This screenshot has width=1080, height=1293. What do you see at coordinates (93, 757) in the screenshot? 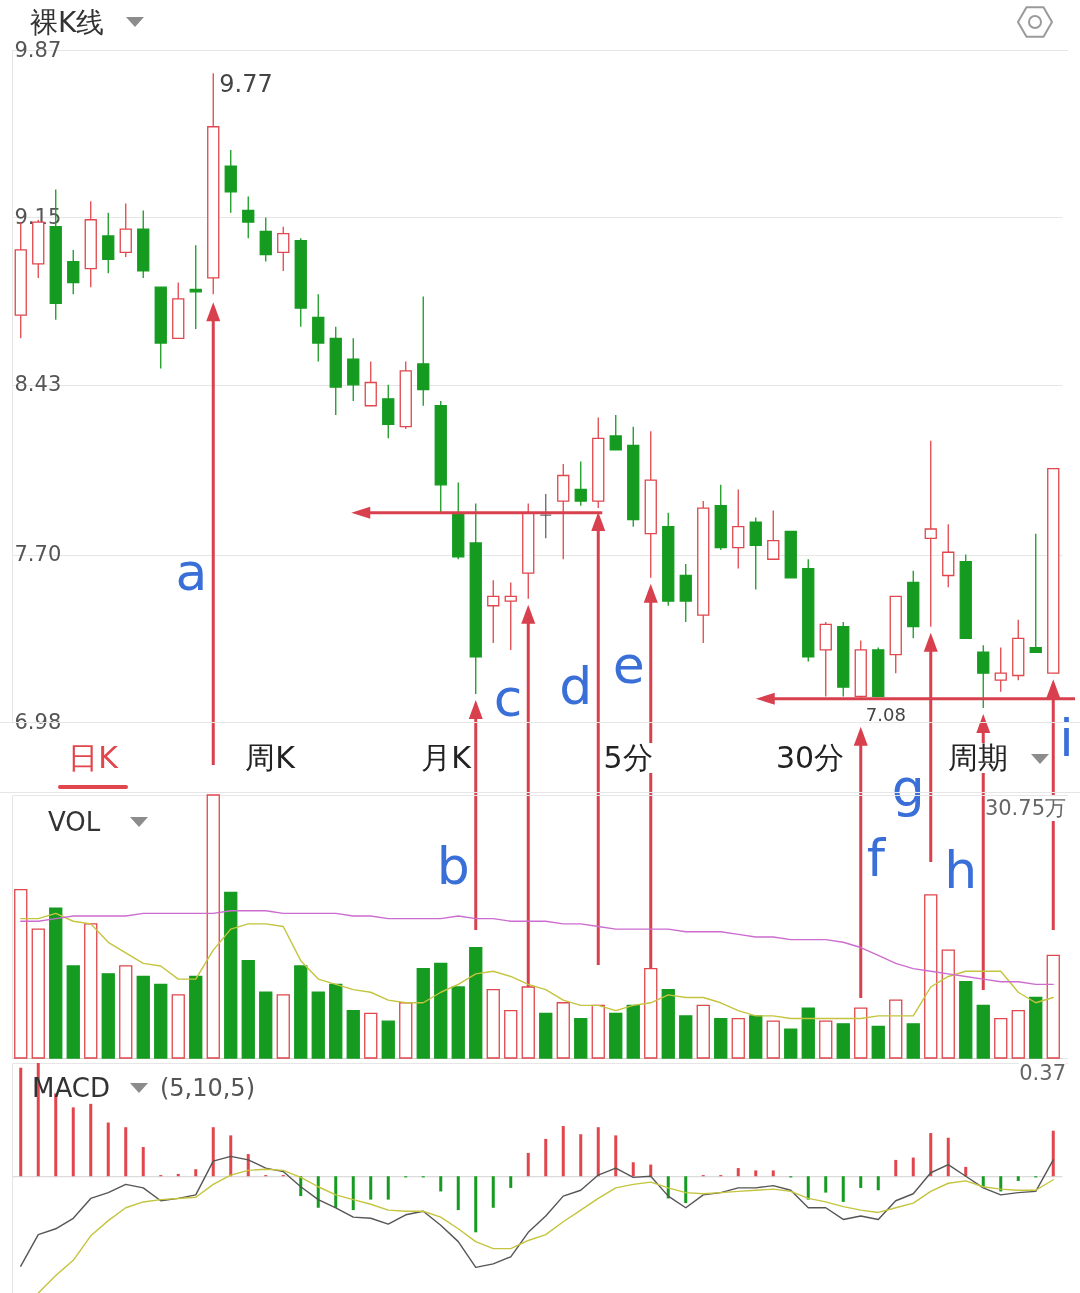
I see `text: 日K` at bounding box center [93, 757].